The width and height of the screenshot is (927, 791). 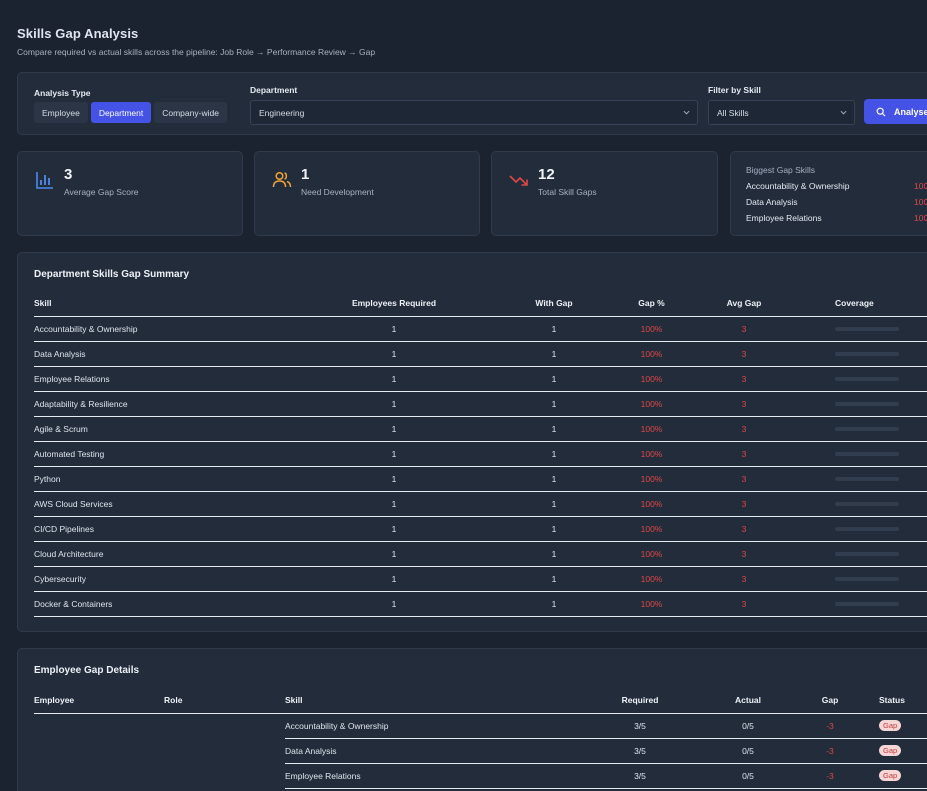 What do you see at coordinates (99, 701) in the screenshot?
I see `col-employee: Employee` at bounding box center [99, 701].